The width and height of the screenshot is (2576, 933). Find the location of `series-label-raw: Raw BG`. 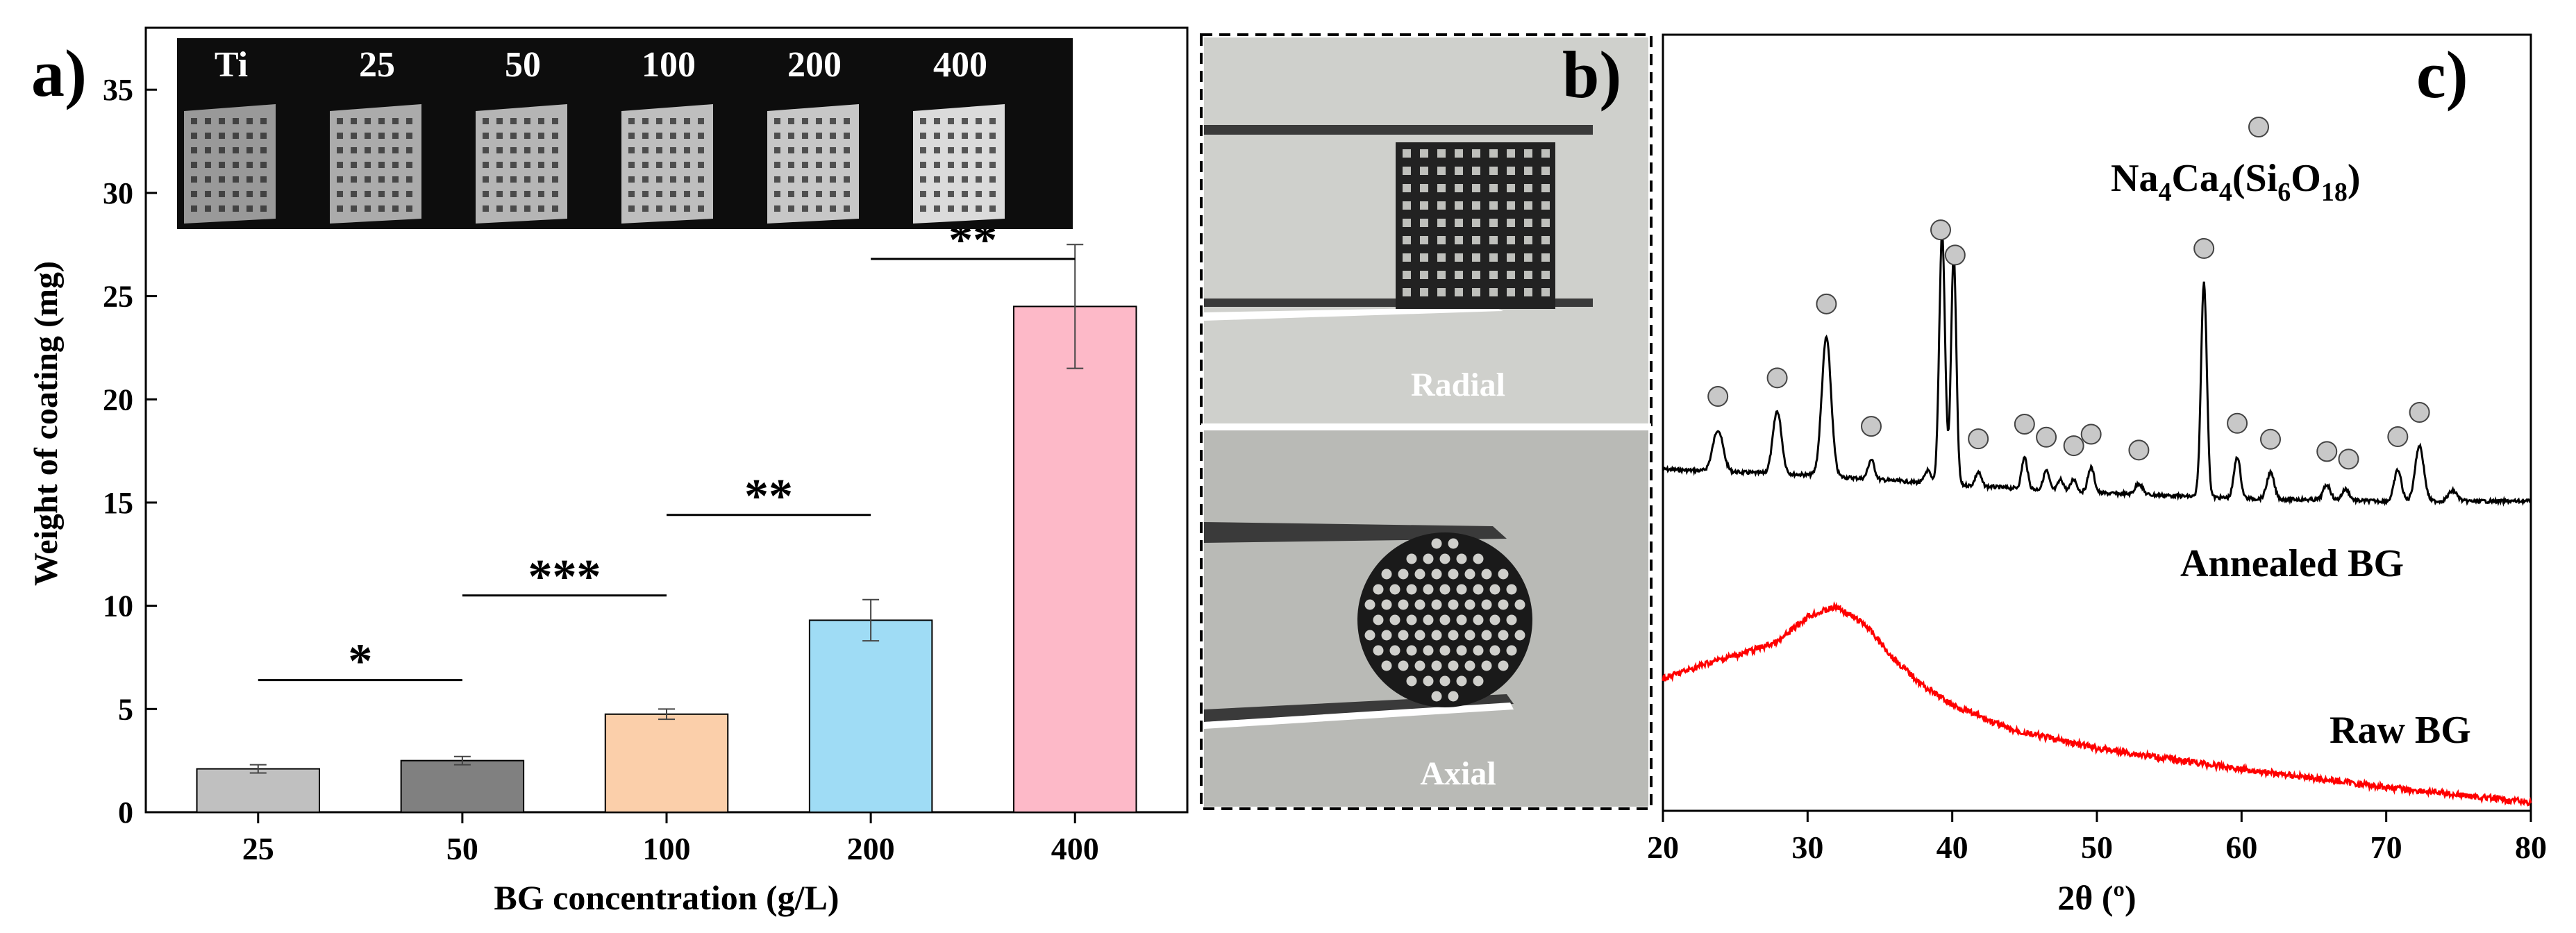

series-label-raw: Raw BG is located at coordinates (2400, 730).